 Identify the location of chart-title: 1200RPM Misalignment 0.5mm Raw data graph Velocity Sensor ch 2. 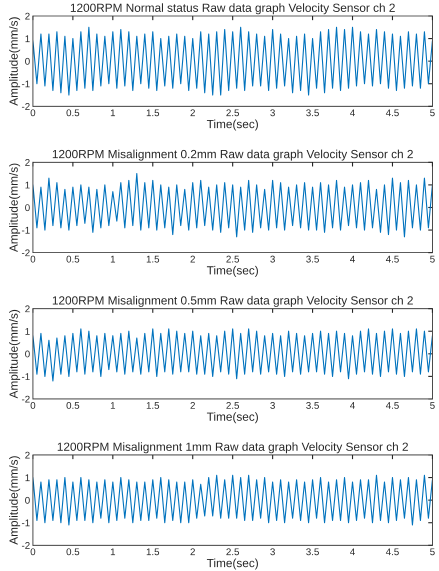
(232, 301).